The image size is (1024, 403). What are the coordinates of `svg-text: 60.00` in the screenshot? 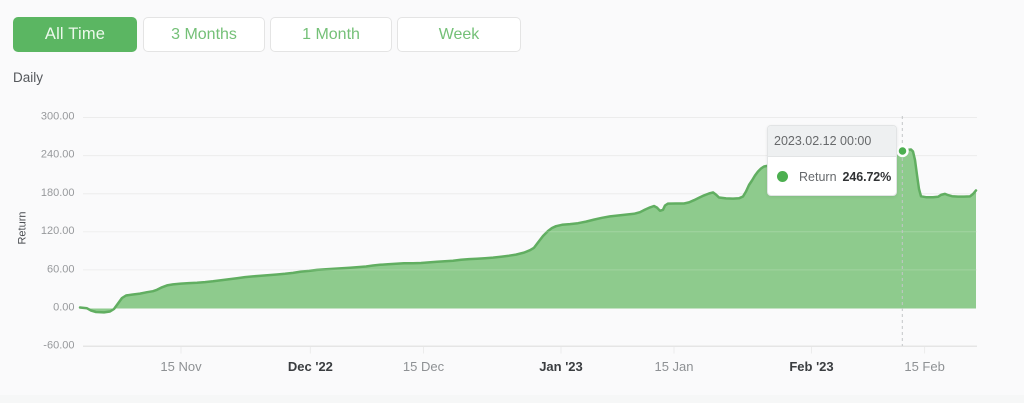 It's located at (61, 269).